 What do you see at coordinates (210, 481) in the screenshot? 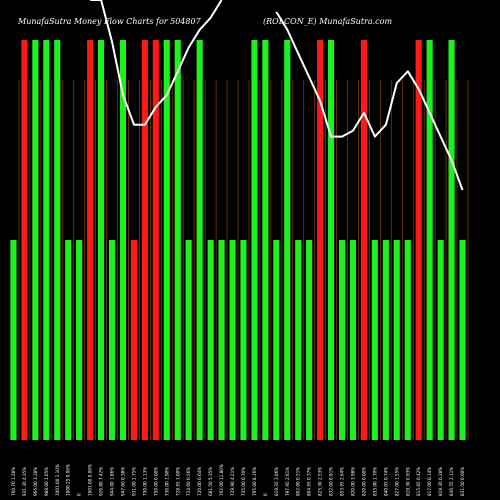
I see `x-tick-label: 681.50 5.35%` at bounding box center [210, 481].